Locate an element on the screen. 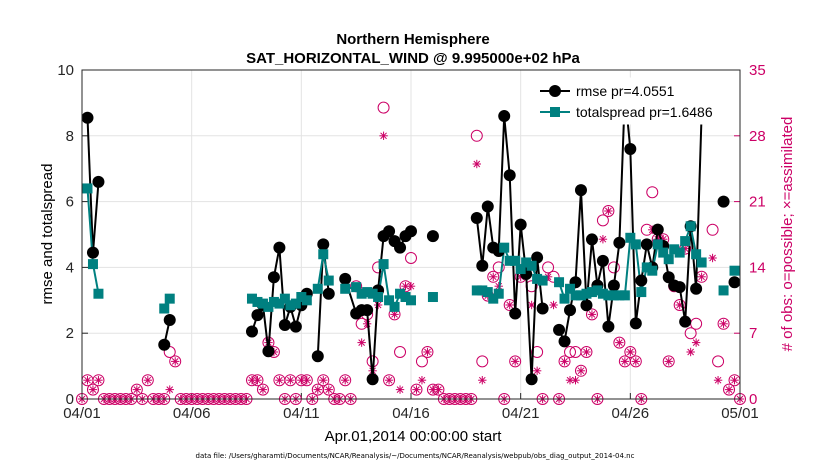  x-tick-label: 04/06 is located at coordinates (192, 413).